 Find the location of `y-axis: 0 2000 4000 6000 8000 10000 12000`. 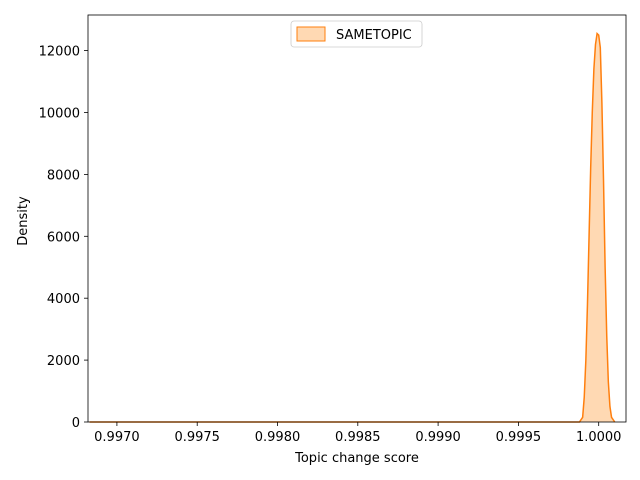

y-axis: 0 2000 4000 6000 8000 10000 12000 is located at coordinates (63, 238).